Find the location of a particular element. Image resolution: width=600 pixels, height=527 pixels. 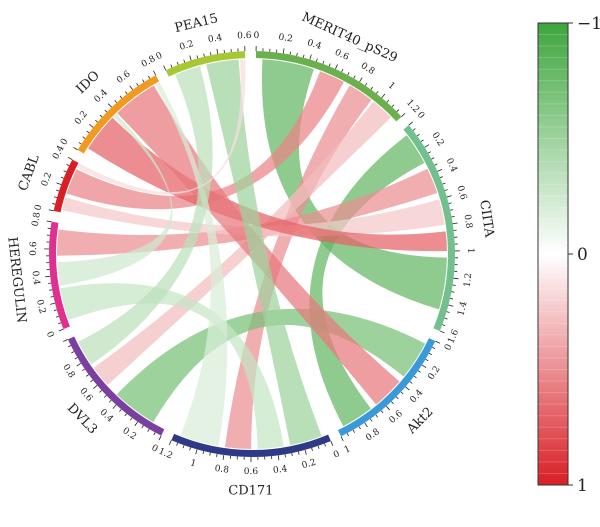

sector-3-tick-label-4: 0.8 is located at coordinates (222, 470).